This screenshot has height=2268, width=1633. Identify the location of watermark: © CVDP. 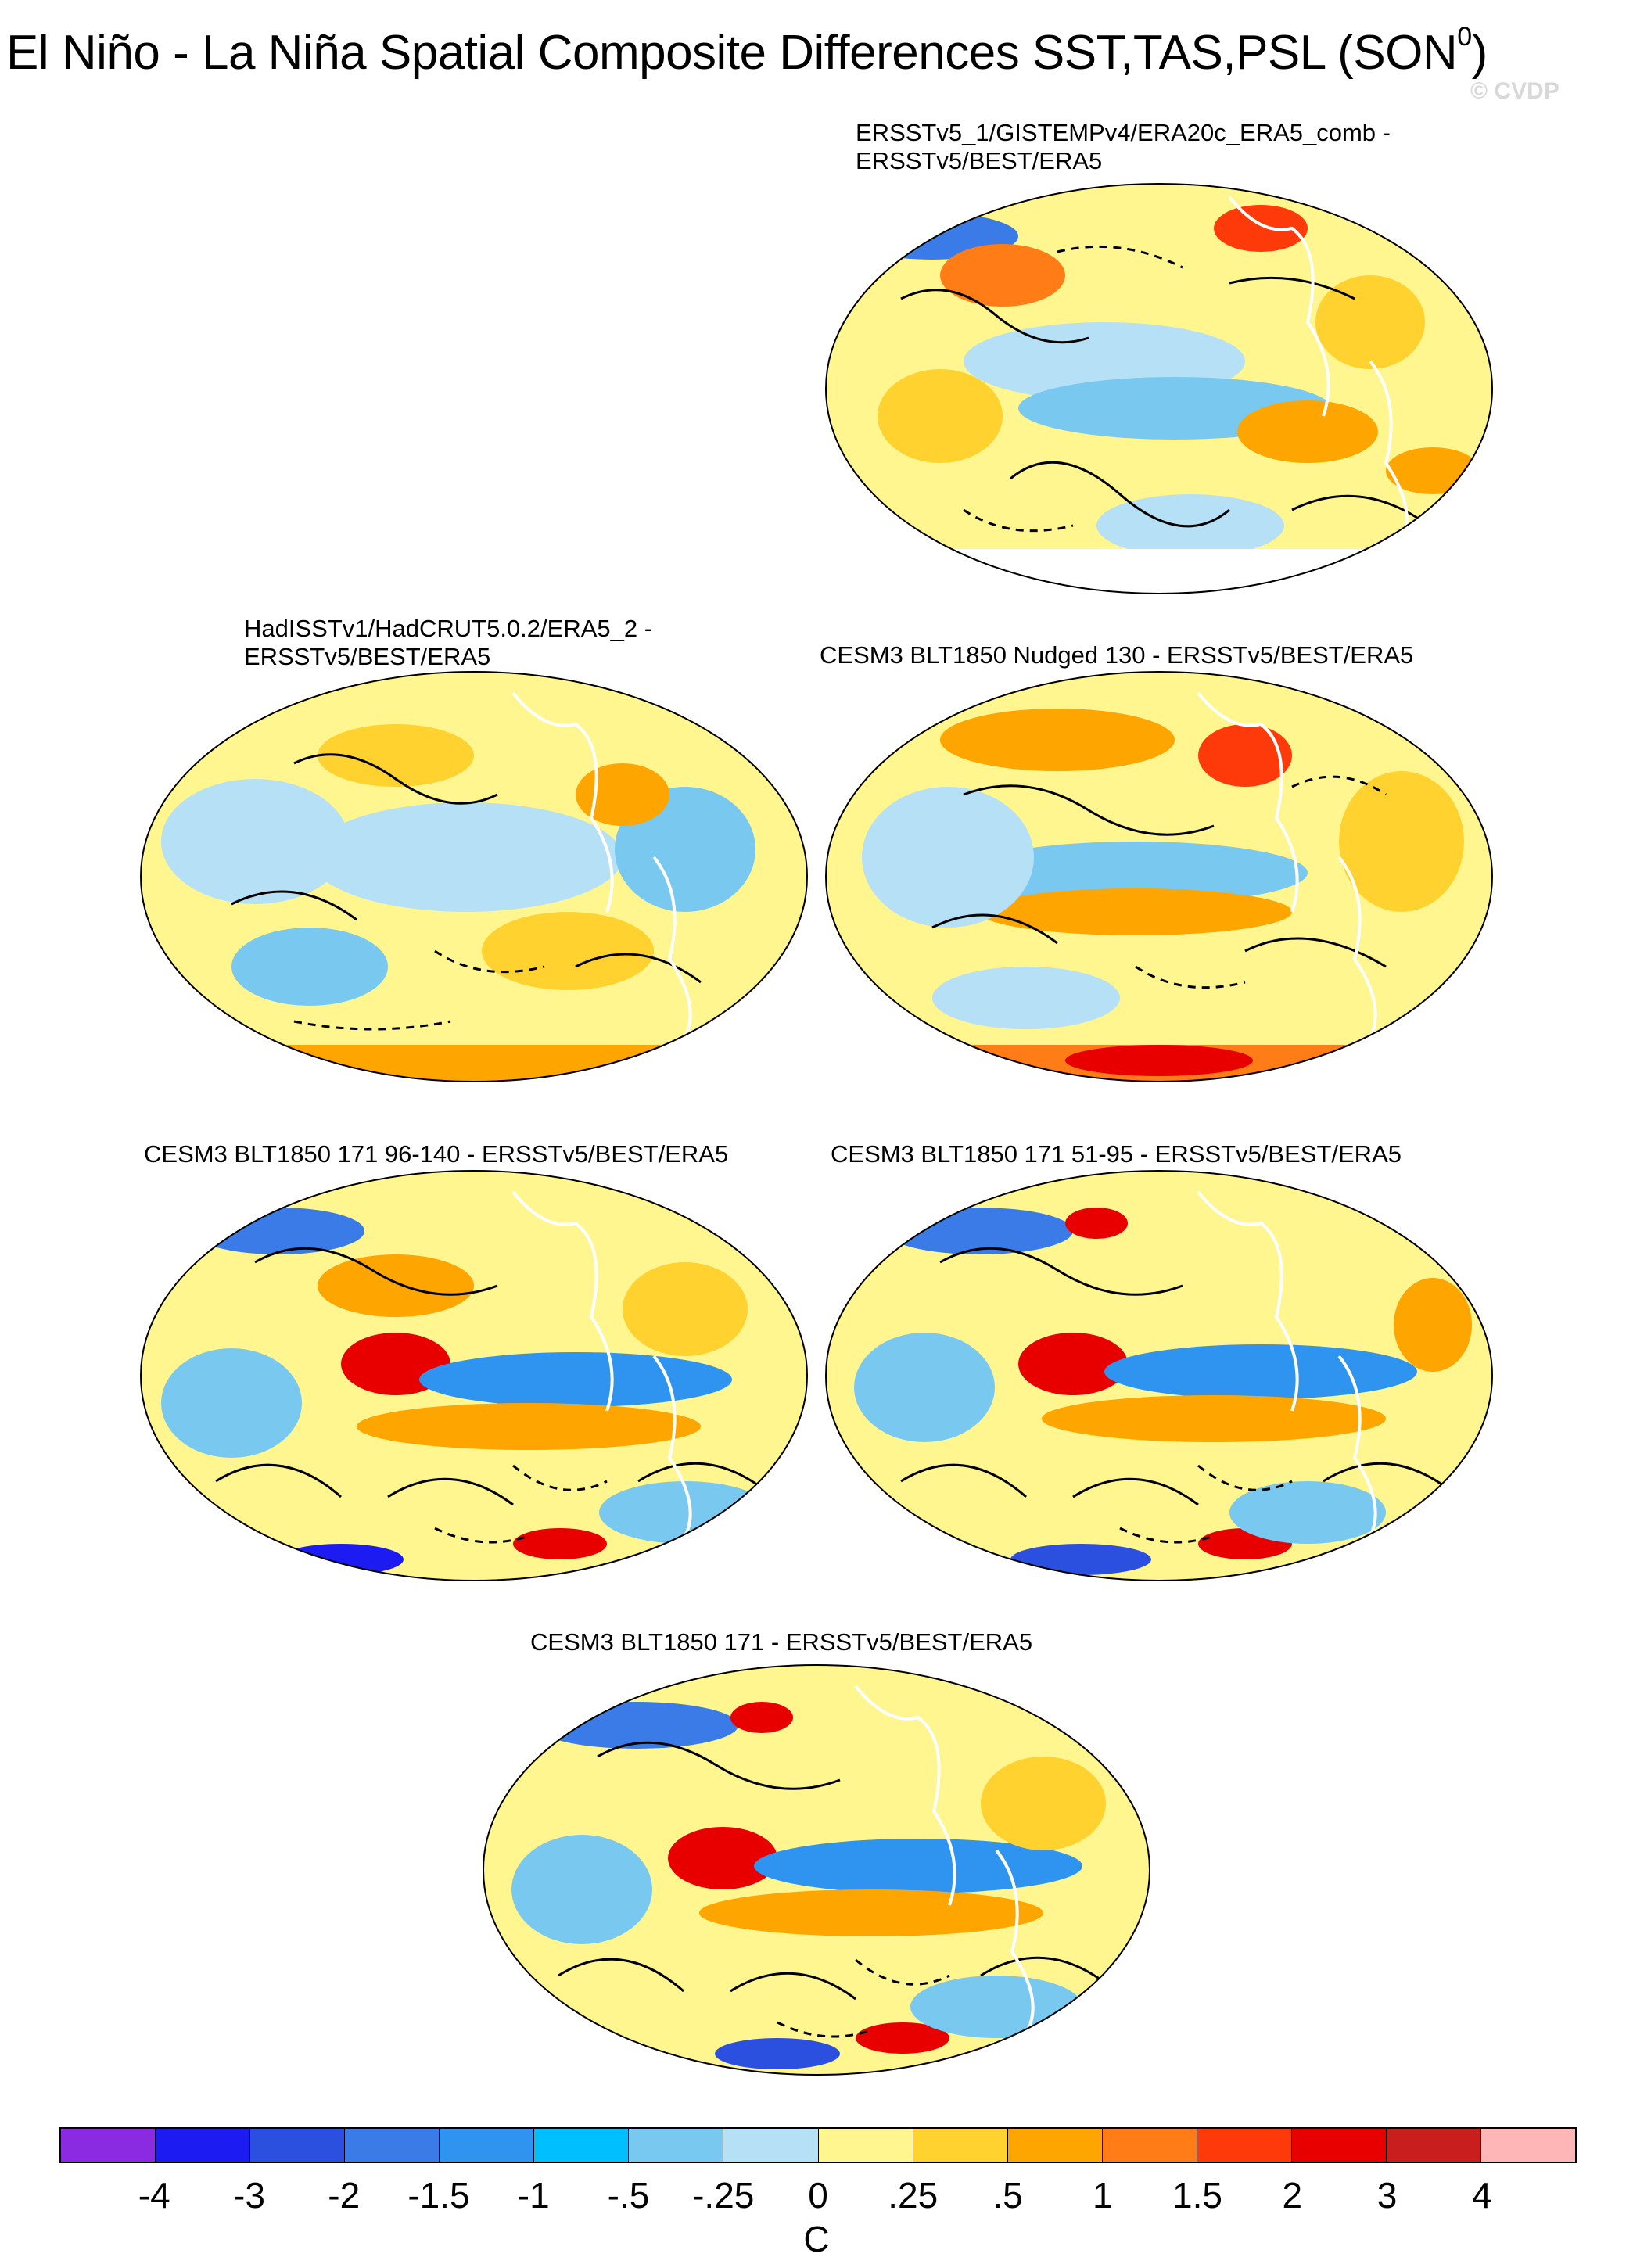
(1514, 91).